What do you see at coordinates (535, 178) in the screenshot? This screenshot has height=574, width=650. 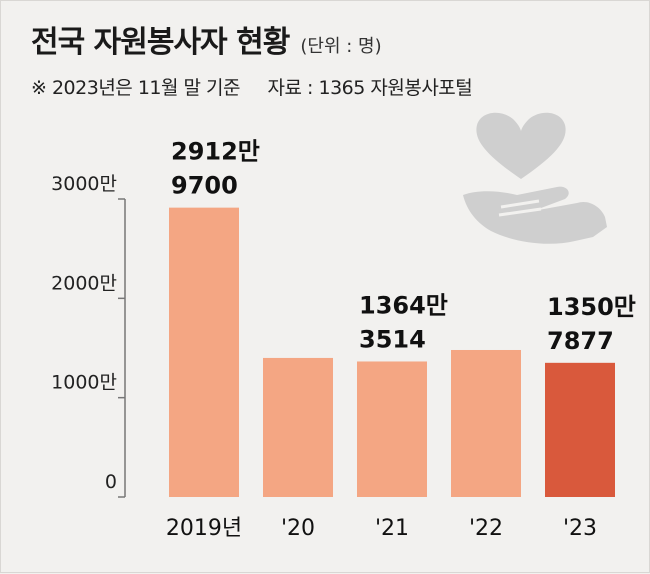 I see `heart-on-hand-icon` at bounding box center [535, 178].